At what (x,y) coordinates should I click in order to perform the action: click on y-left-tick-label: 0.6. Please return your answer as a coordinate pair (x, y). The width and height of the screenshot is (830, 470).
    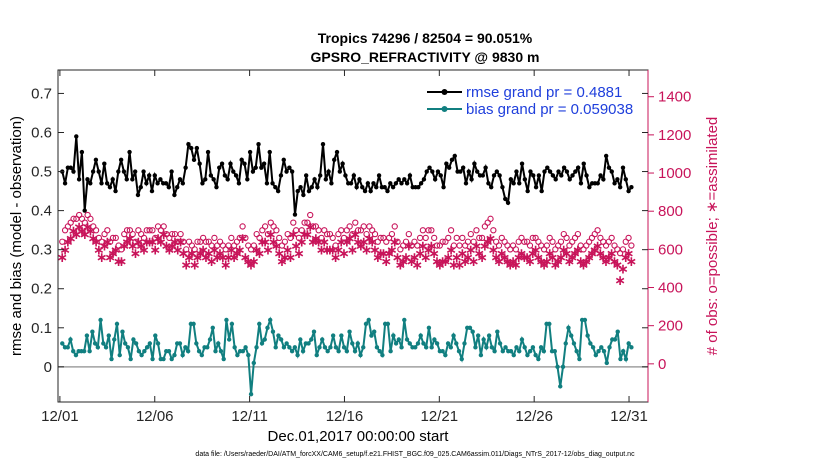
    Looking at the image, I should click on (41, 132).